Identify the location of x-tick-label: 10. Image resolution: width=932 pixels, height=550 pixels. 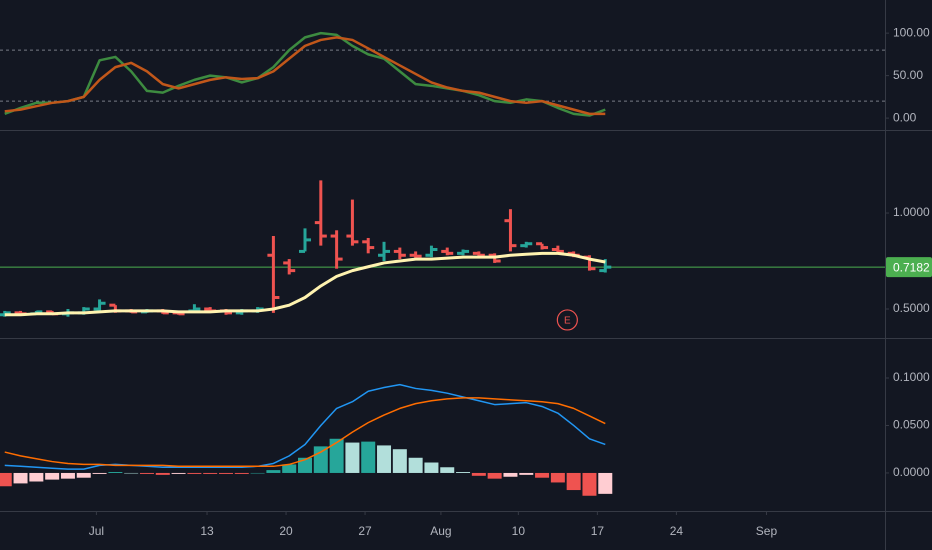
(519, 531).